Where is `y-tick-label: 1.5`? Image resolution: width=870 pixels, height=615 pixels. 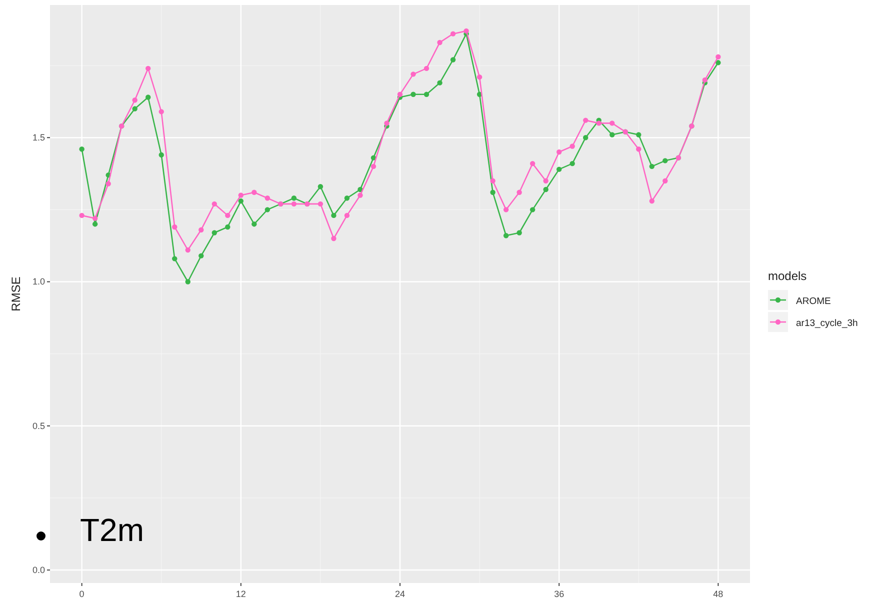
y-tick-label: 1.5 is located at coordinates (38, 137).